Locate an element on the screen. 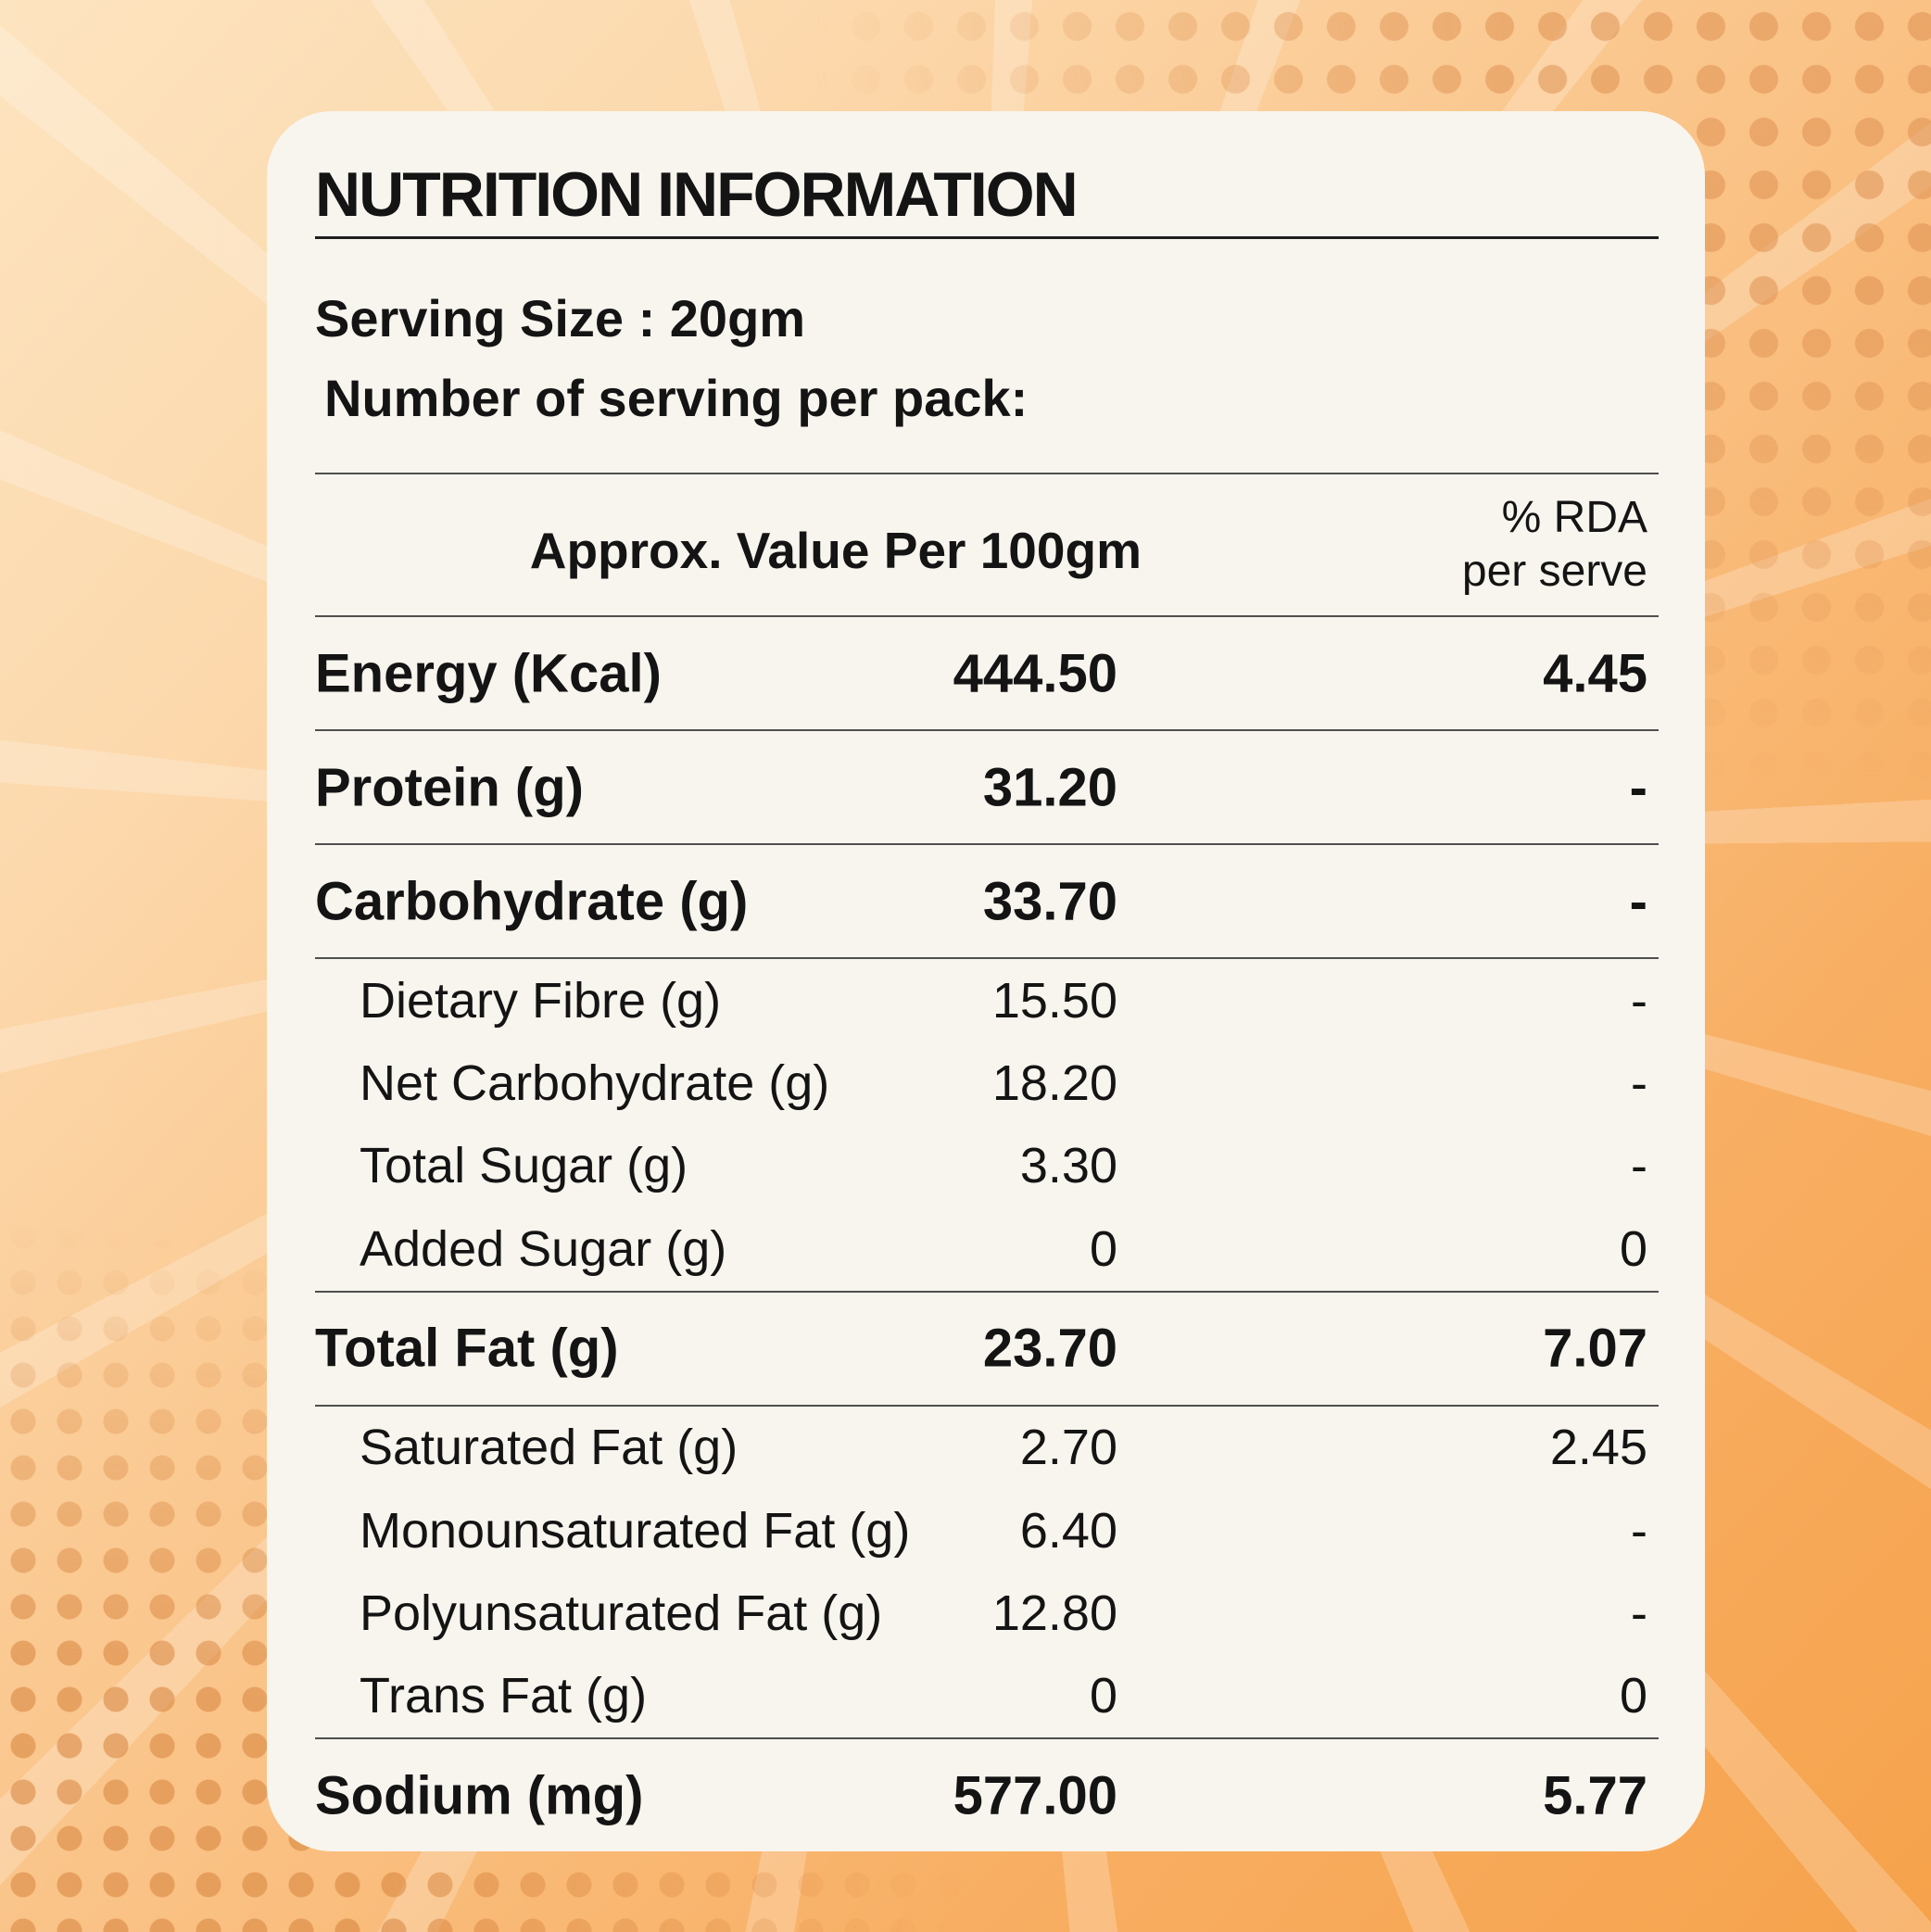  table-row: Sodium (mg) 577.00 5.77 is located at coordinates (987, 1794).